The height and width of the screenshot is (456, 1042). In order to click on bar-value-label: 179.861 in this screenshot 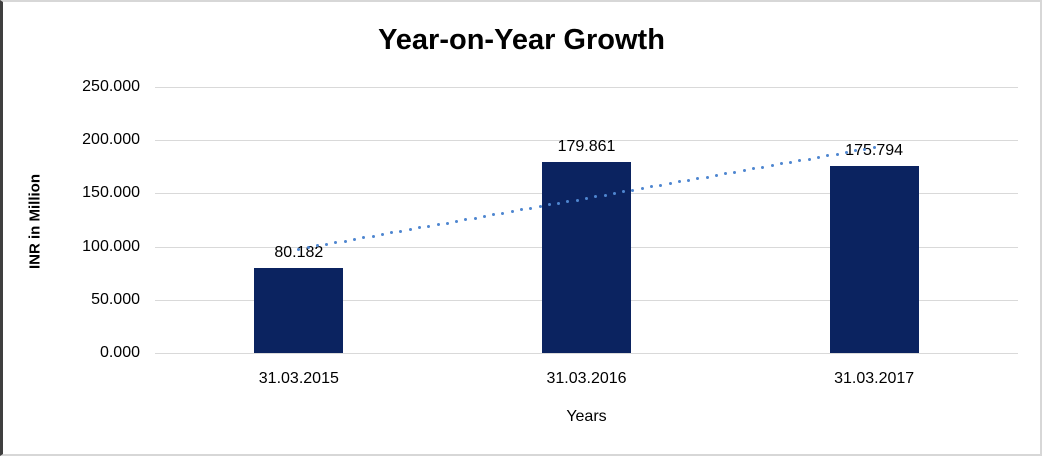, I will do `click(586, 146)`.